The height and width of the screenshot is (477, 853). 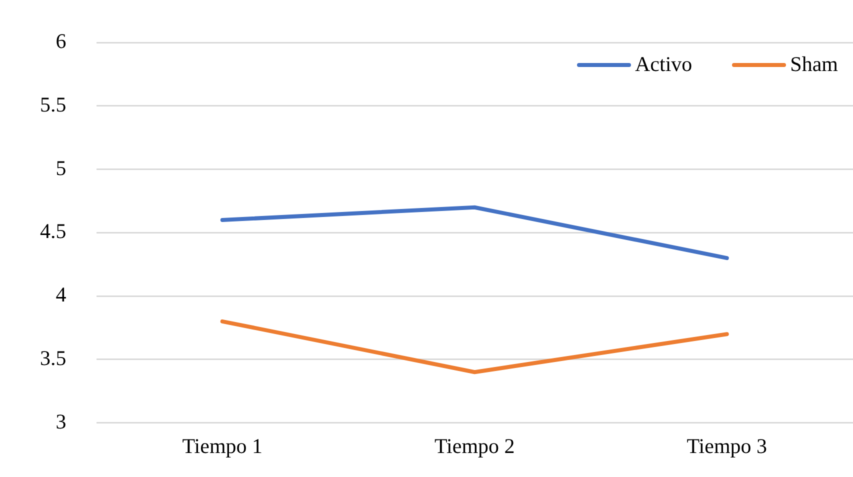 What do you see at coordinates (53, 104) in the screenshot?
I see `y-tick-label: 5.5` at bounding box center [53, 104].